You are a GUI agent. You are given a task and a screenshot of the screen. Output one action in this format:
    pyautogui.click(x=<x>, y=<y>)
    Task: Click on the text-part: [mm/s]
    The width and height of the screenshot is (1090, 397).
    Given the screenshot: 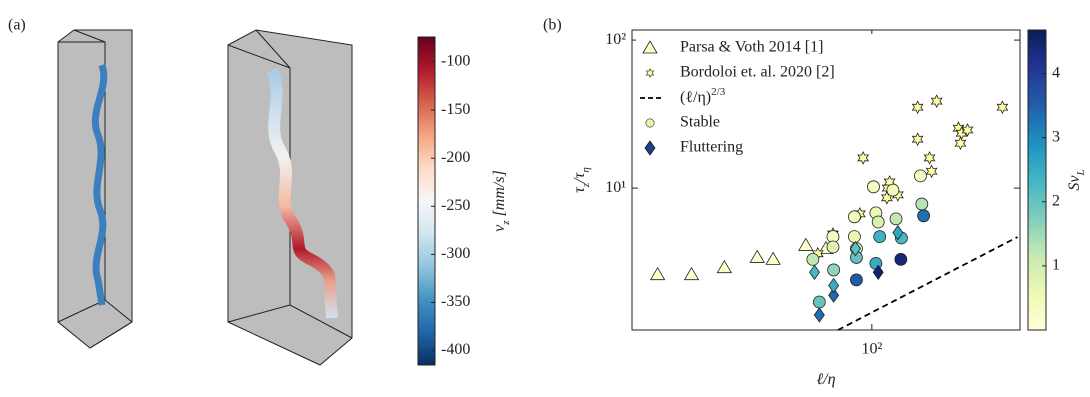 What is the action you would take?
    pyautogui.click(x=499, y=195)
    